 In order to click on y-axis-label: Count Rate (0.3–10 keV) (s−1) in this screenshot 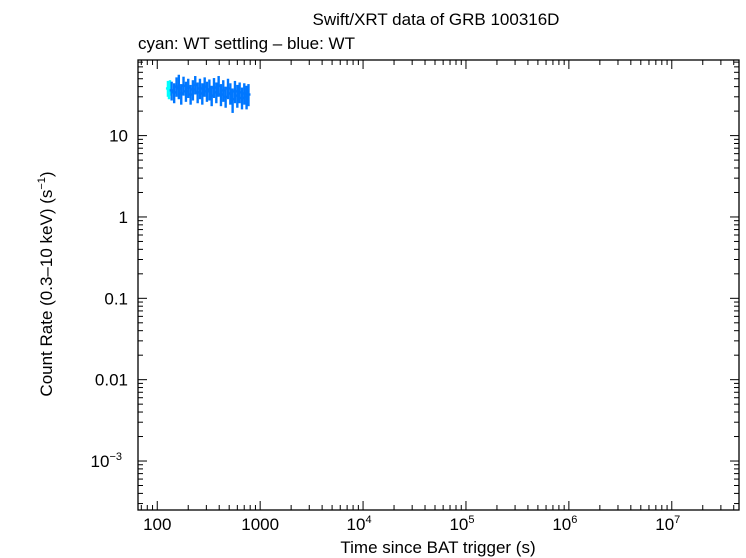, I will do `click(46, 283)`.